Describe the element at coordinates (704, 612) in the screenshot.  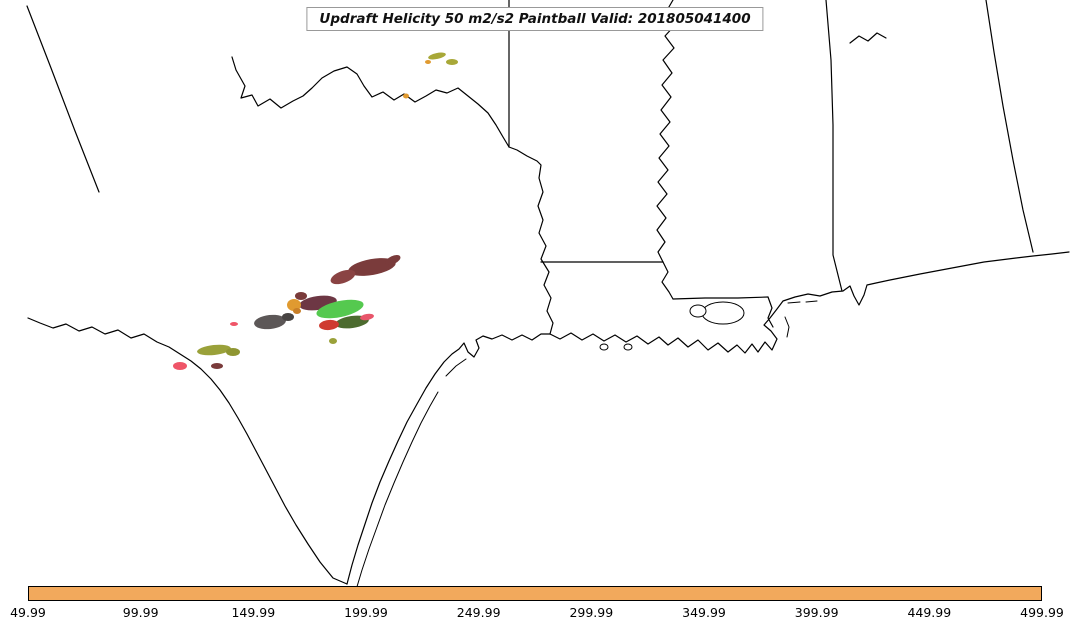
I see `x-tick-label: 349.99` at that location.